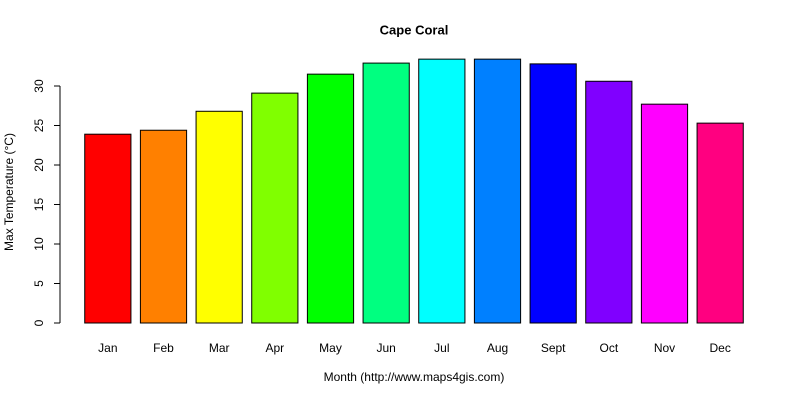 Image resolution: width=800 pixels, height=400 pixels. I want to click on y-axis-title: Max Temperature (°C), so click(9, 192).